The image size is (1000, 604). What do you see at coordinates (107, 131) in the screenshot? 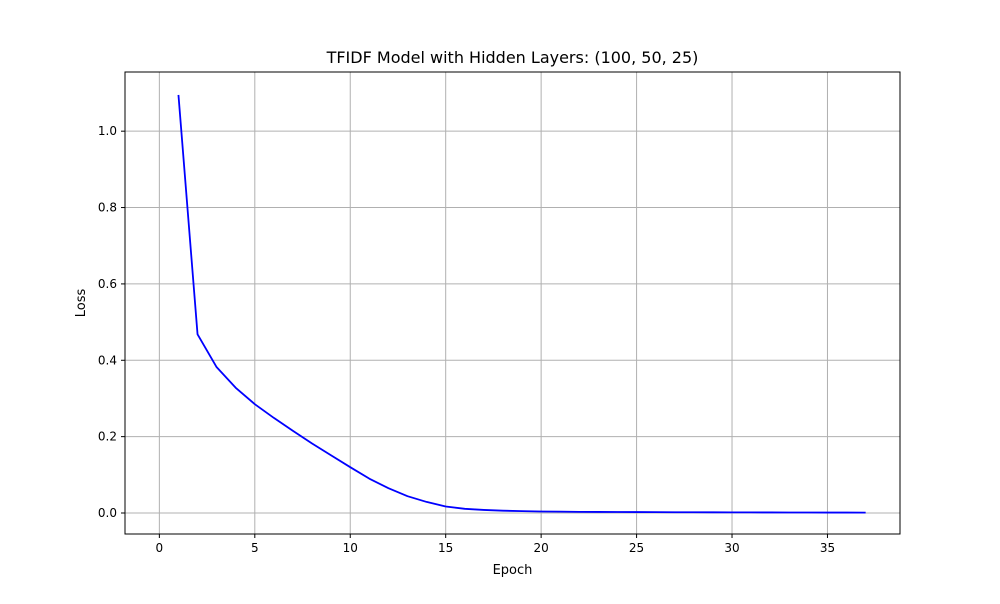
I see `y-tick-label: 1.0` at bounding box center [107, 131].